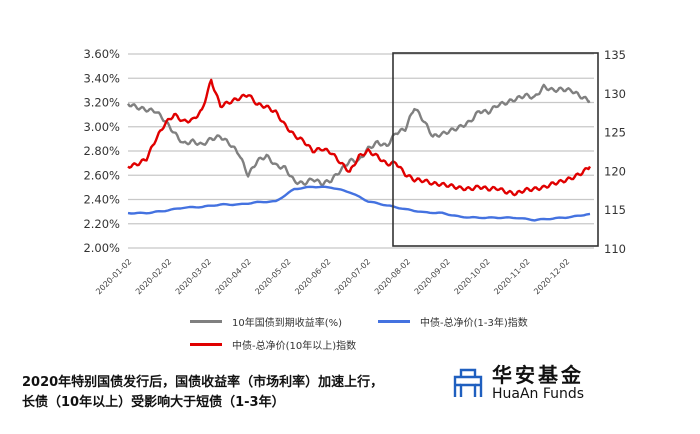 The width and height of the screenshot is (700, 434). I want to click on x-tick: 2020-12-02, so click(551, 276).